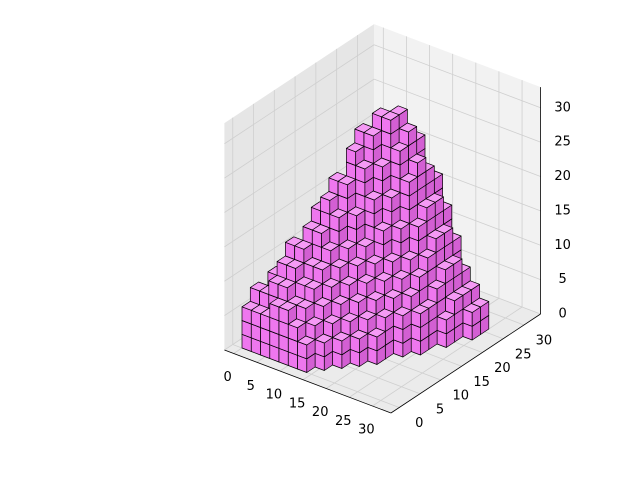  What do you see at coordinates (562, 314) in the screenshot?
I see `z-tick-label: 0` at bounding box center [562, 314].